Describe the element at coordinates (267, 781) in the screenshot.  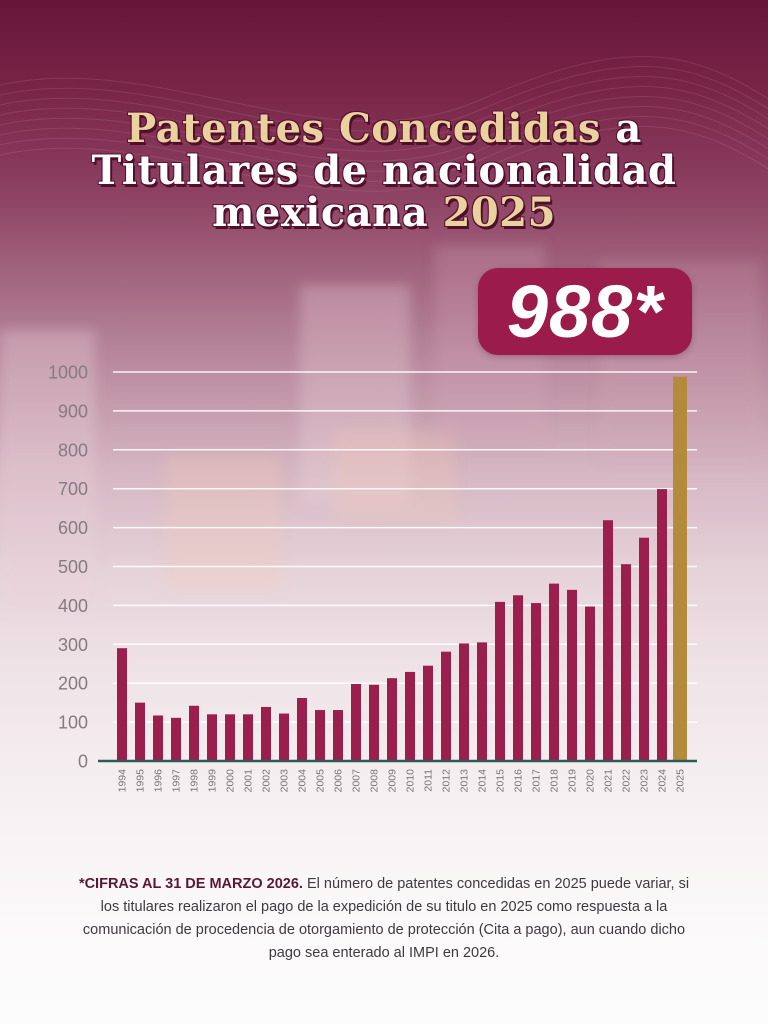
I see `x-tick-label-2002: 2002` at that location.